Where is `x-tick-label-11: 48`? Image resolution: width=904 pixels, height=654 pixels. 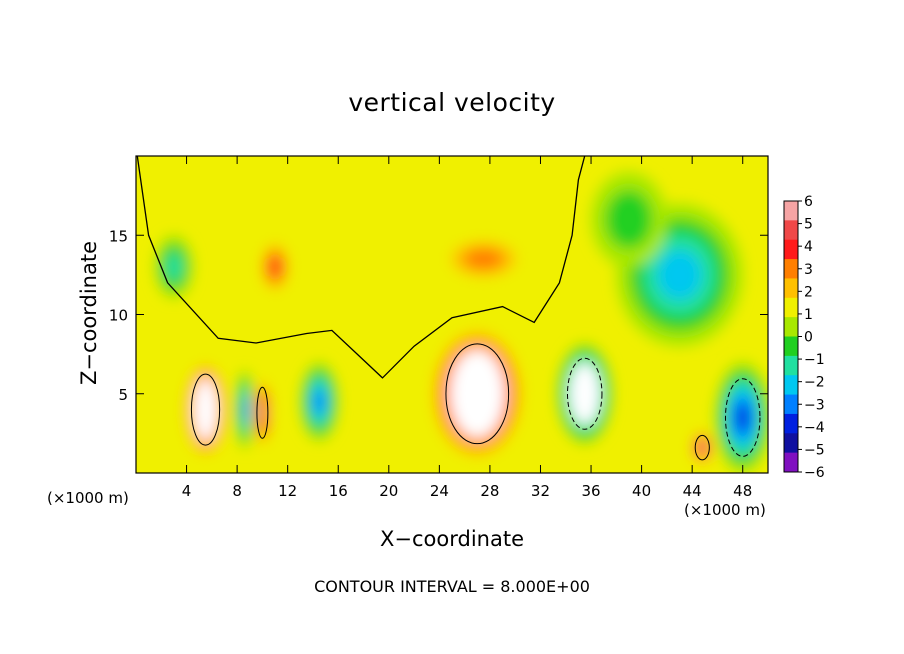 x-tick-label-11: 48 is located at coordinates (742, 491).